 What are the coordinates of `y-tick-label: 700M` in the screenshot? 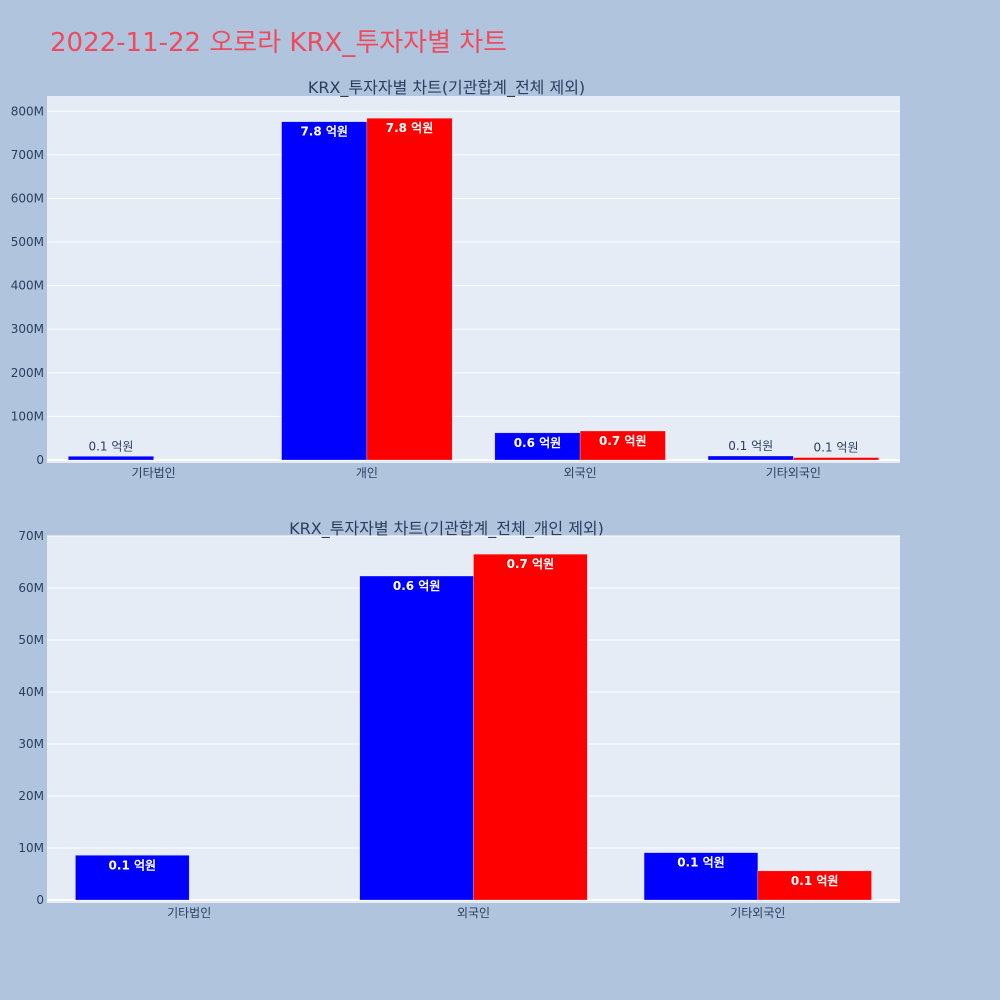 It's located at (27, 155).